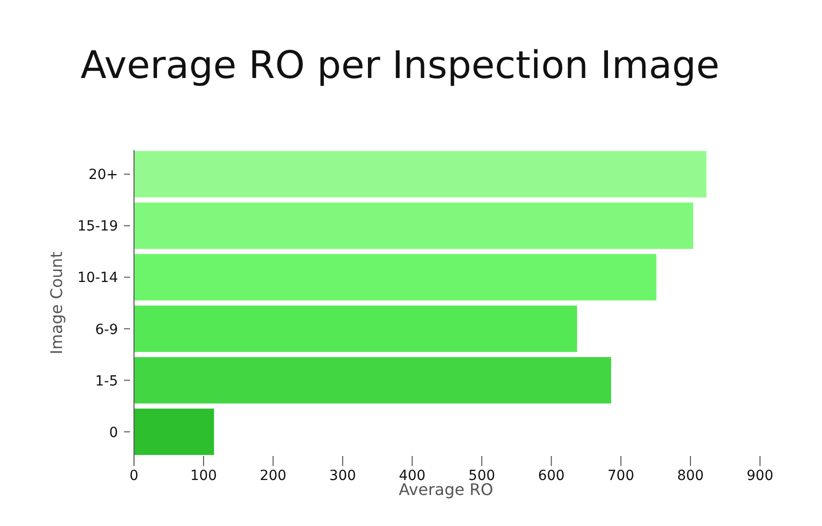  I want to click on x-tick-label: 600, so click(551, 476).